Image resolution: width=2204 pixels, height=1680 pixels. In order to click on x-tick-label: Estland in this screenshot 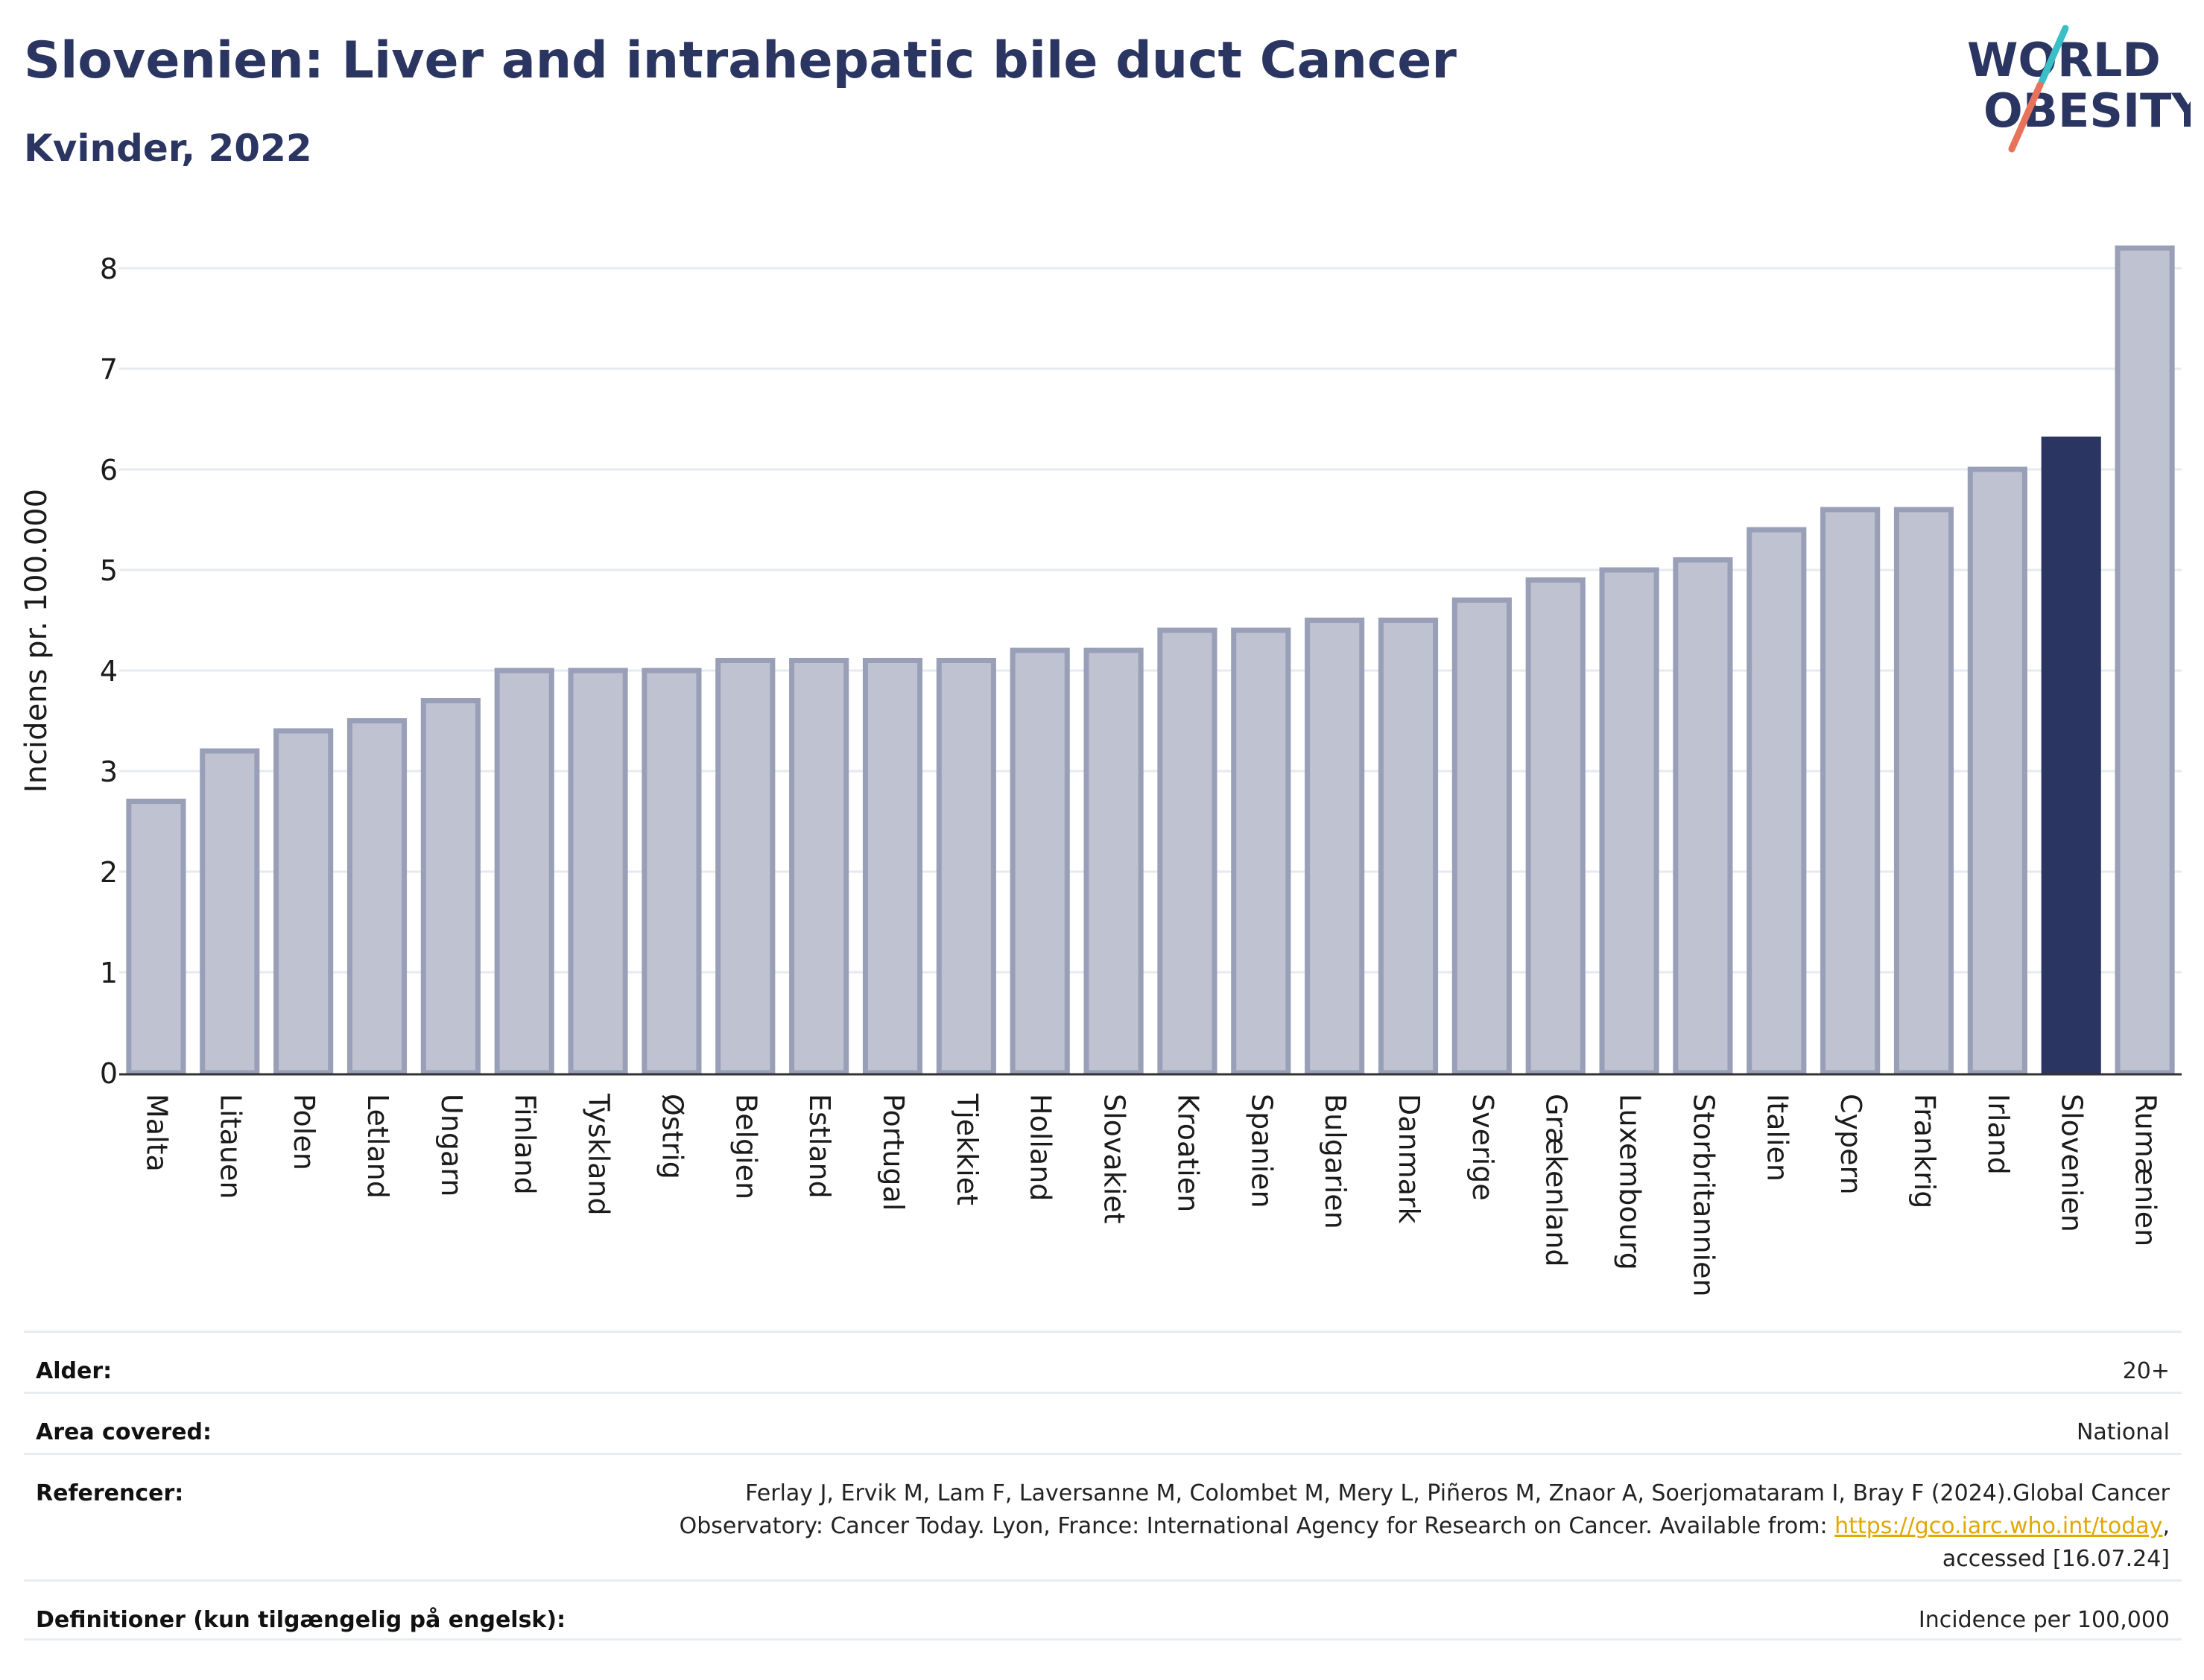, I will do `click(820, 1146)`.